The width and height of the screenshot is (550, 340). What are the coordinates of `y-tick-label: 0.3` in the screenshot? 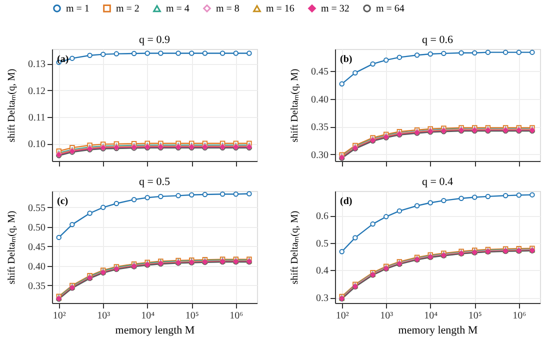 It's located at (322, 298).